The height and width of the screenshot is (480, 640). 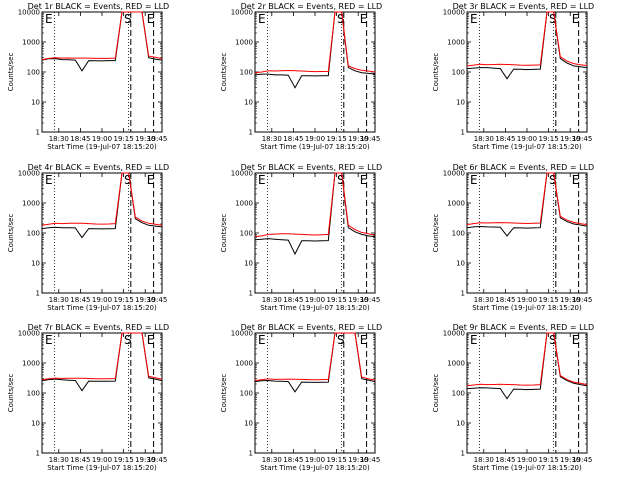 I want to click on plot-frame, so click(x=527, y=233).